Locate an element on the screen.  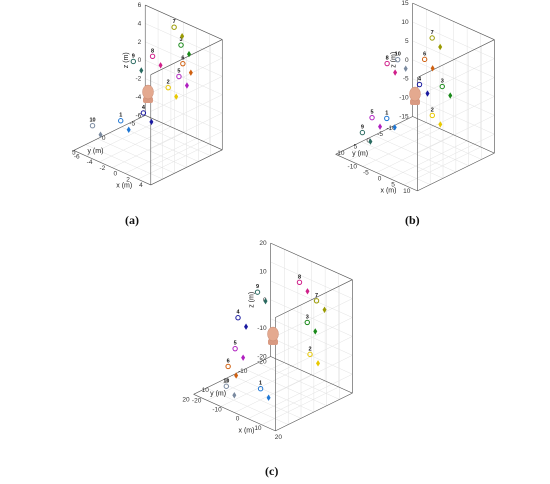
point-5-label: 5 is located at coordinates (178, 72).